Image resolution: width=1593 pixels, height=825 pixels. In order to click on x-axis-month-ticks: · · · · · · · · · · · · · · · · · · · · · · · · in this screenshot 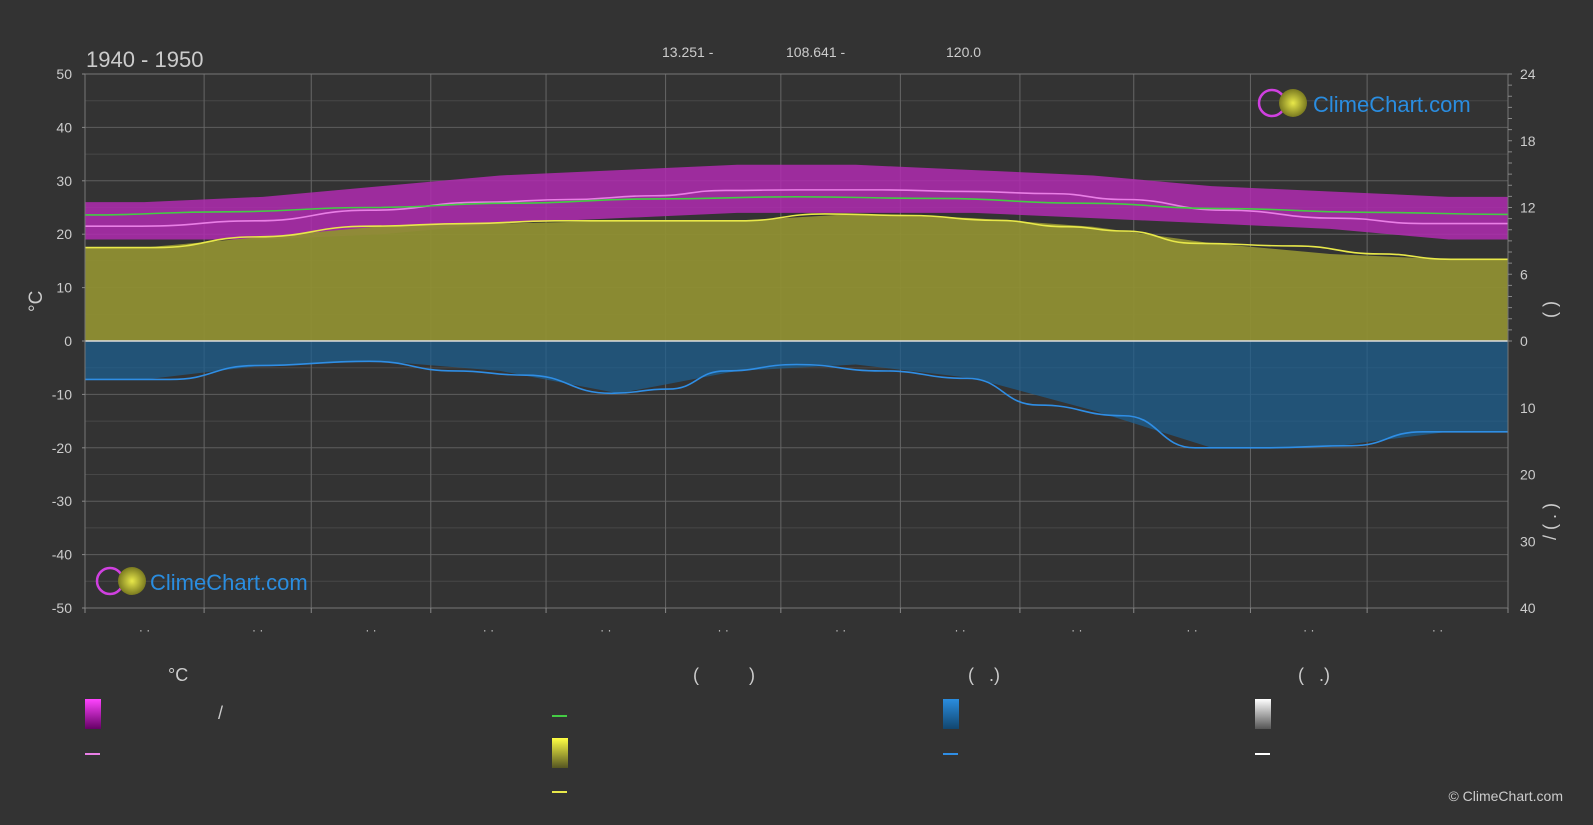, I will do `click(796, 622)`.